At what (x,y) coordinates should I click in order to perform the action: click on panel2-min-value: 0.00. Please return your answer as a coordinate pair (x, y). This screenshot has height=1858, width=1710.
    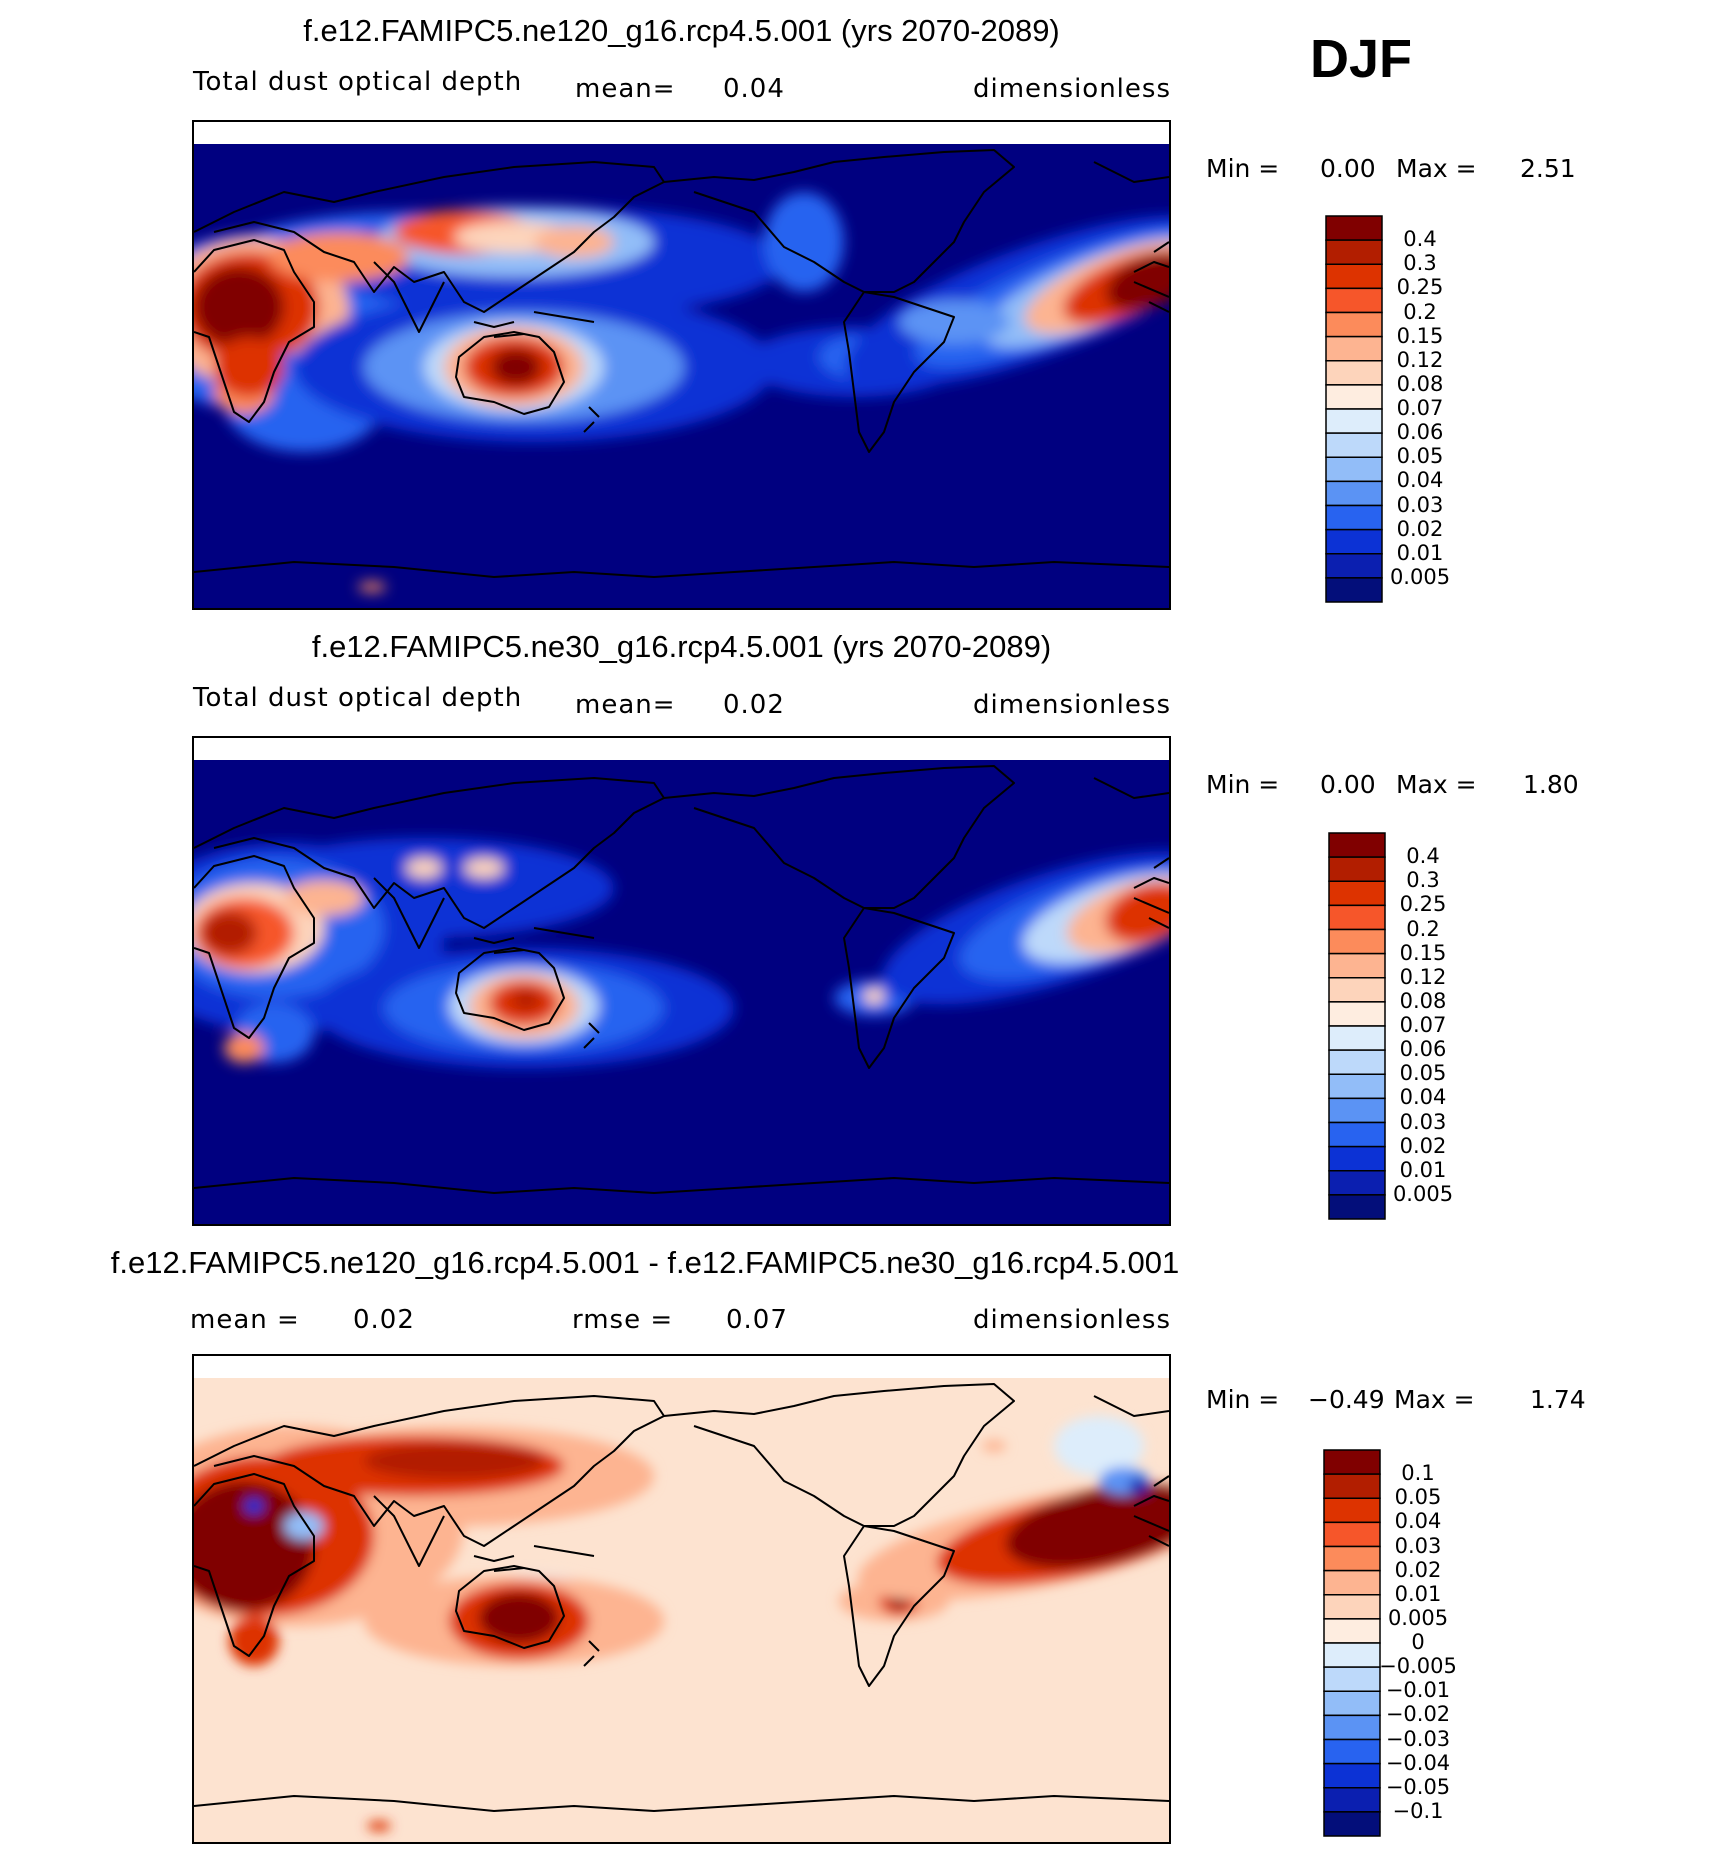
    Looking at the image, I should click on (1348, 784).